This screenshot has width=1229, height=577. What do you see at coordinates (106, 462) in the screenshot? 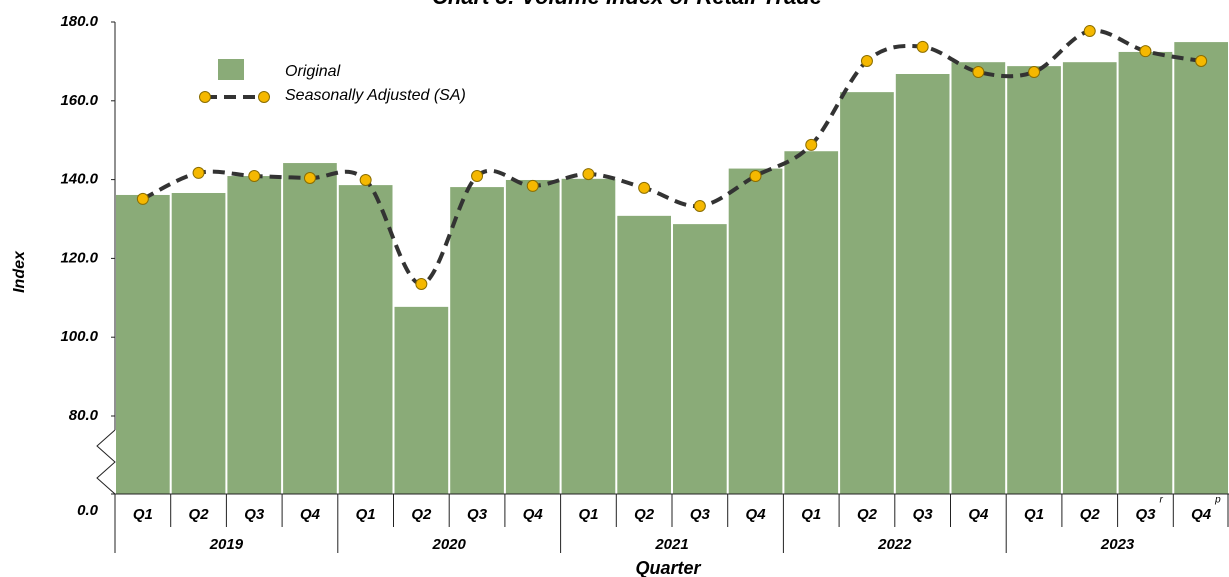
I see `axis-break` at bounding box center [106, 462].